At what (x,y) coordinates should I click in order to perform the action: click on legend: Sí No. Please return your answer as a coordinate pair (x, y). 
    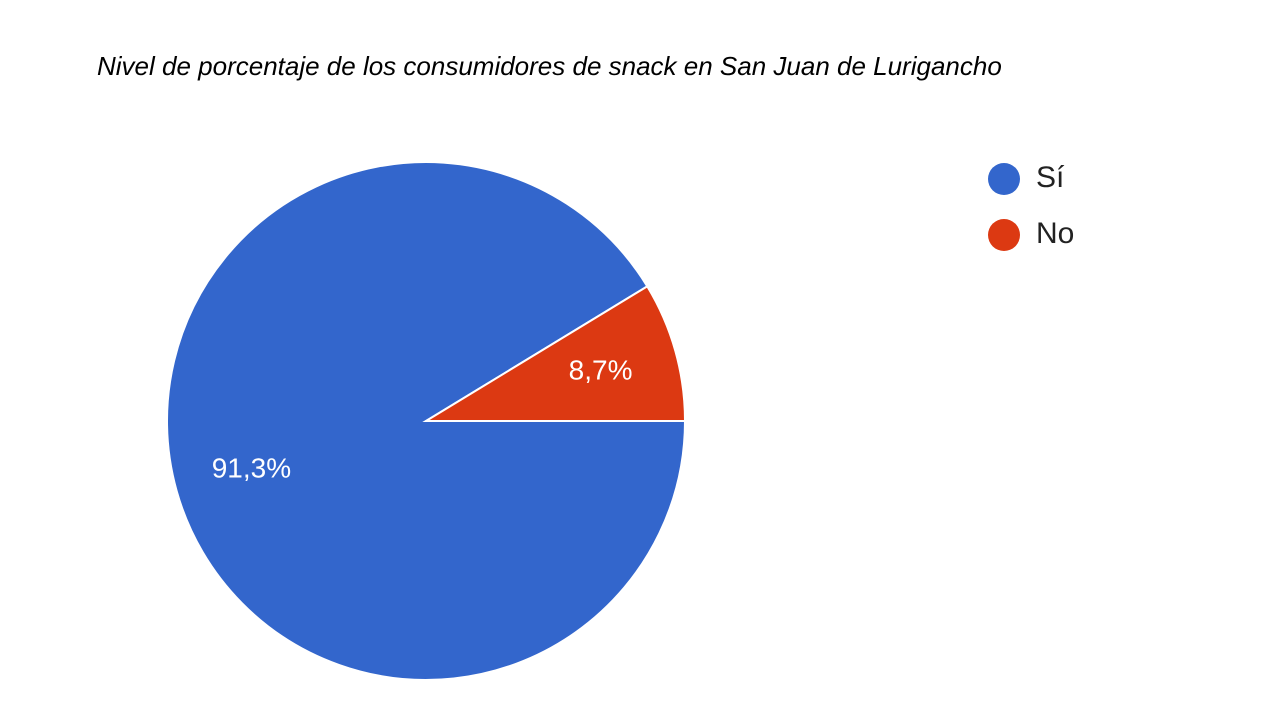
    Looking at the image, I should click on (1031, 206).